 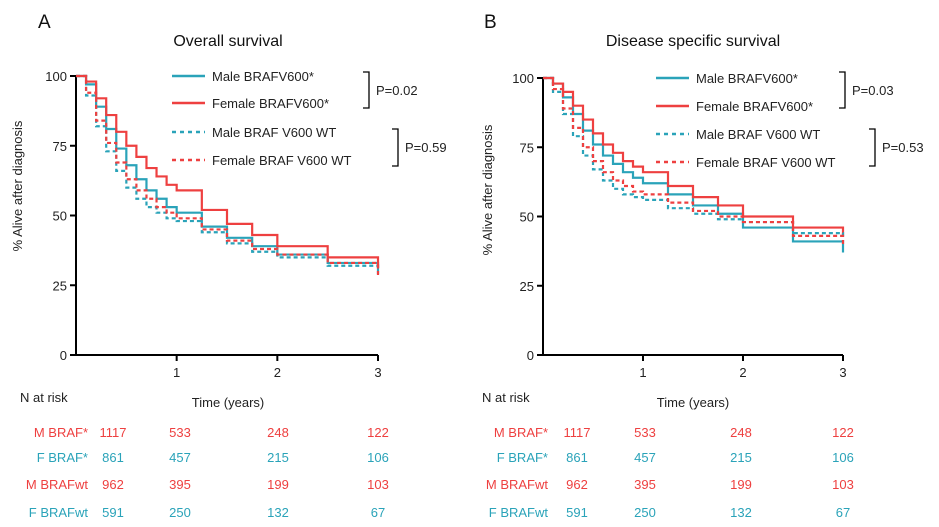 What do you see at coordinates (274, 132) in the screenshot?
I see `panel-a-legend-label: Male BRAF V600 WT` at bounding box center [274, 132].